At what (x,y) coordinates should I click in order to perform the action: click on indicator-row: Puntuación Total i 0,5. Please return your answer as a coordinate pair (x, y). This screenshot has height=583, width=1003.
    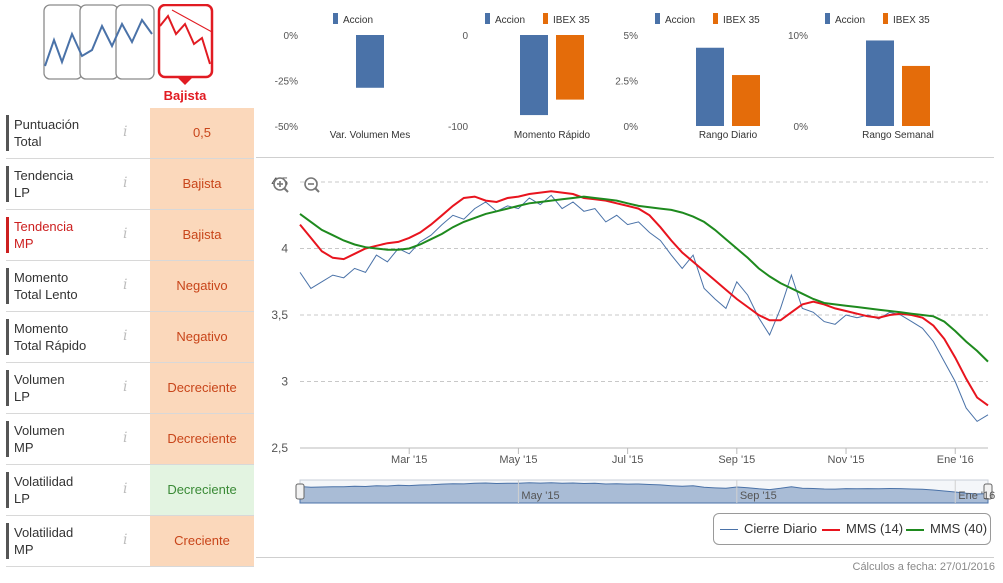
    Looking at the image, I should click on (130, 133).